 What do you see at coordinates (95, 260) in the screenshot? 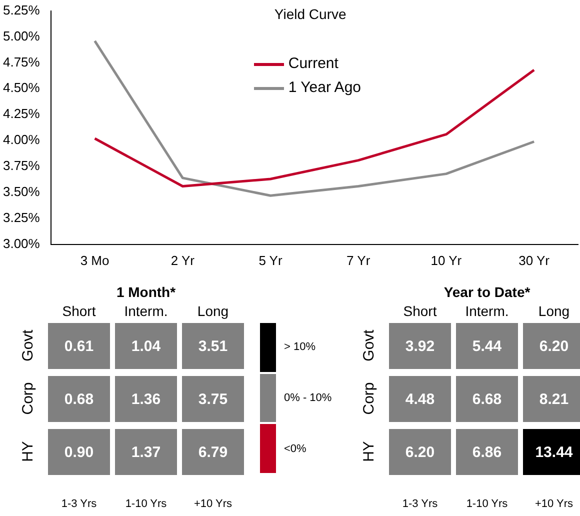
I see `x-tick-label: 3 Mo` at bounding box center [95, 260].